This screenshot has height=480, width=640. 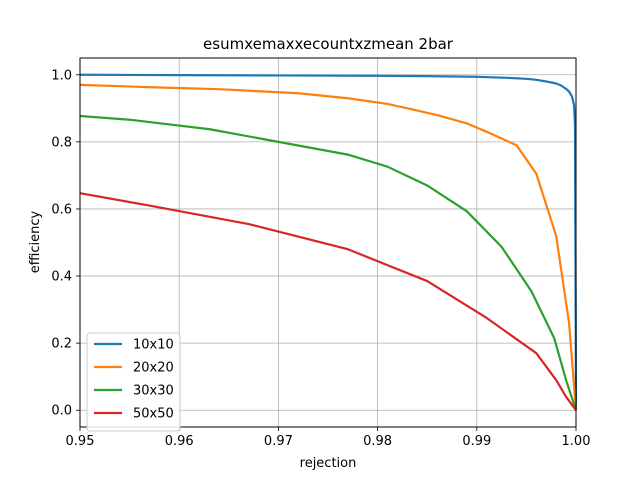 I want to click on x-tick-label: 0.99, so click(x=476, y=441).